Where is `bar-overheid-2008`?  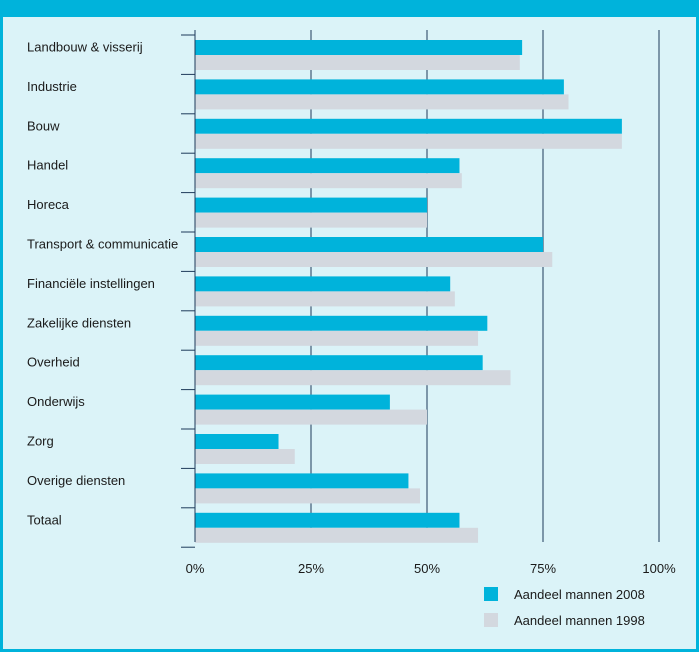 bar-overheid-2008 is located at coordinates (339, 363).